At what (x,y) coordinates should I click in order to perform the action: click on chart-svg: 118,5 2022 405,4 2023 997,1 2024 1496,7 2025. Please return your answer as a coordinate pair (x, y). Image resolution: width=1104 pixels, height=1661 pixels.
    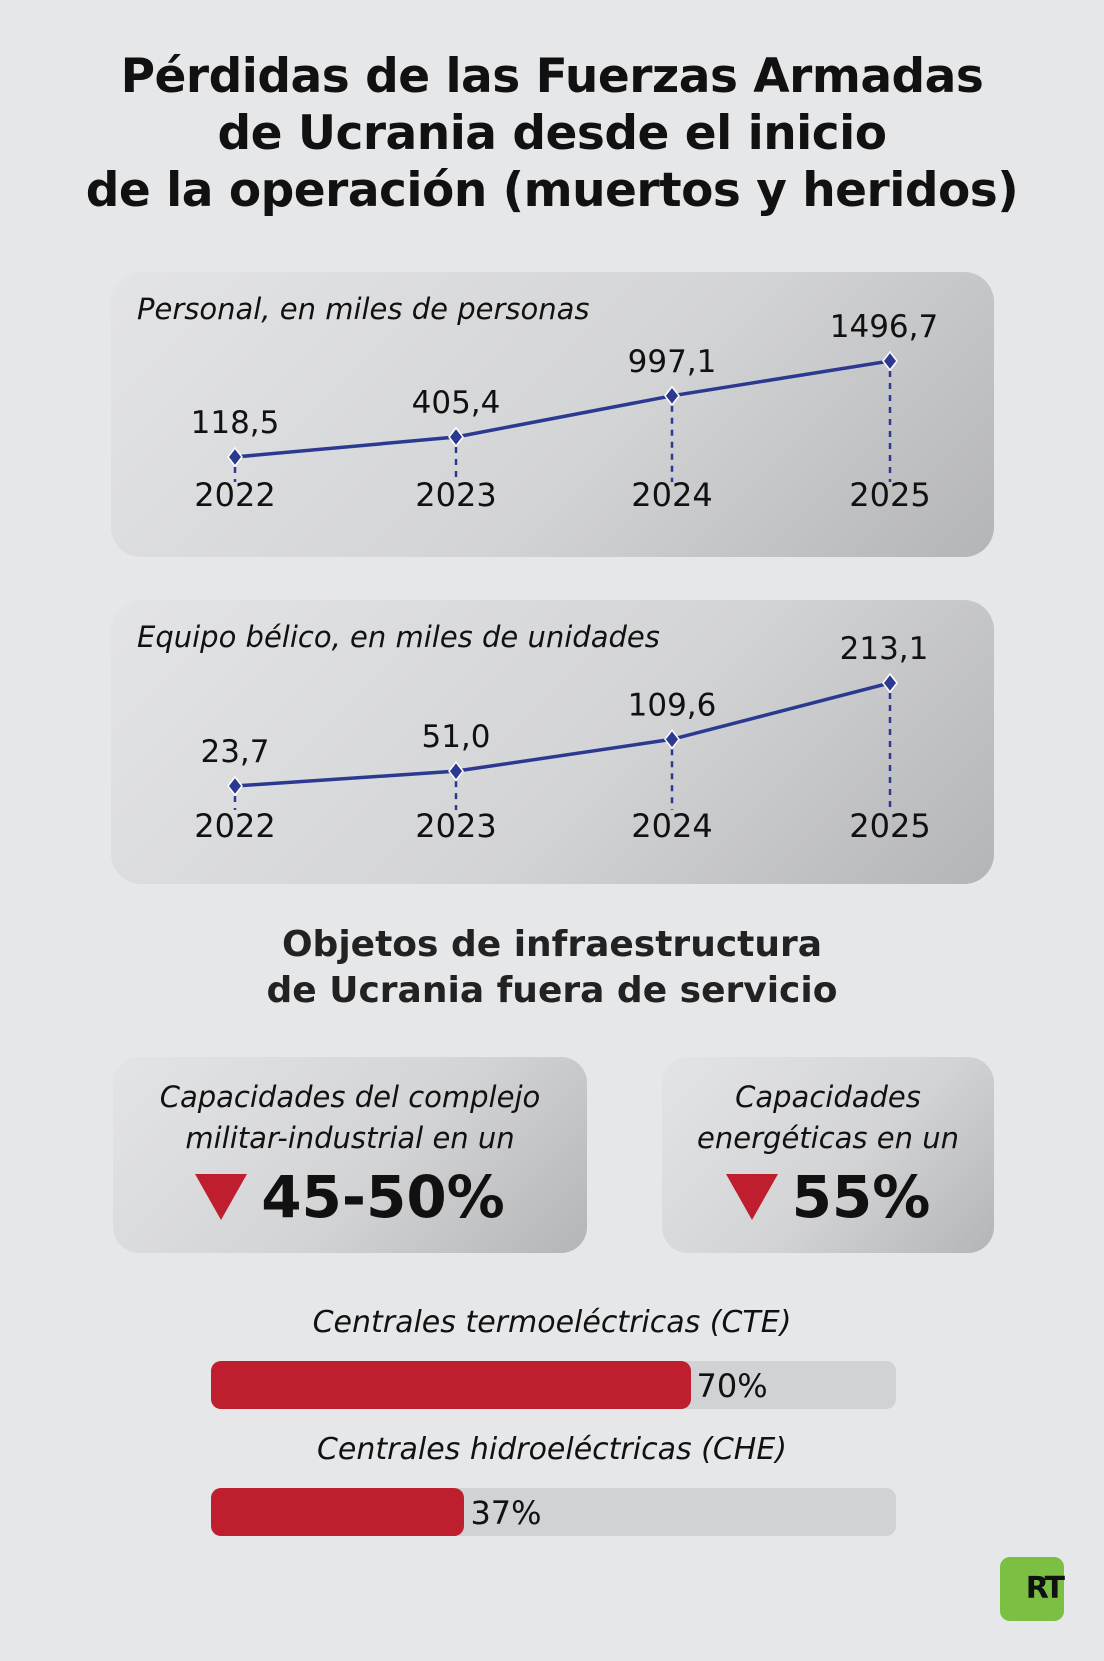
    Looking at the image, I should click on (565, 411).